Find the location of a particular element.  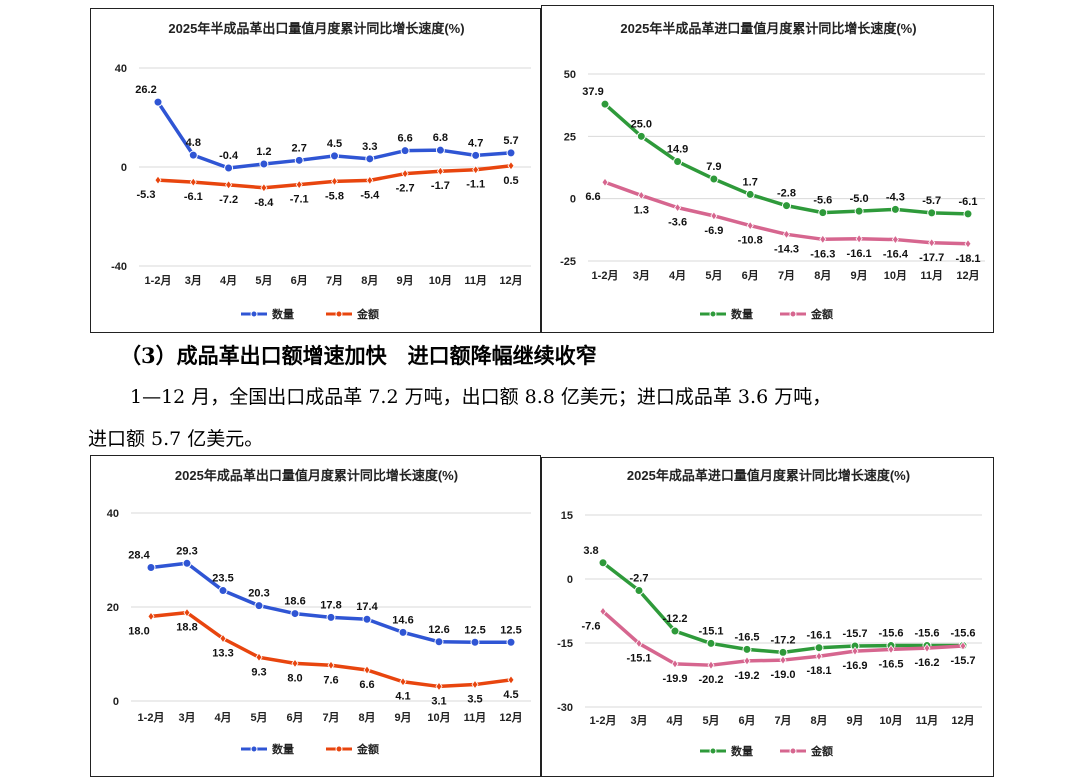

x-tick-label: 10月 is located at coordinates (890, 720).